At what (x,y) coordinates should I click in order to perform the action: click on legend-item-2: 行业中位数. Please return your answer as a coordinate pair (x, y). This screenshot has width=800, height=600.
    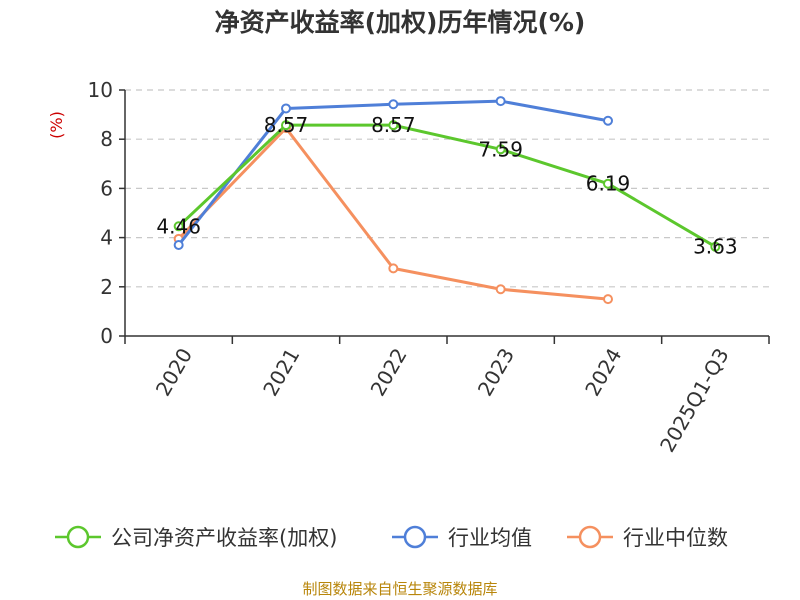
    Looking at the image, I should click on (647, 537).